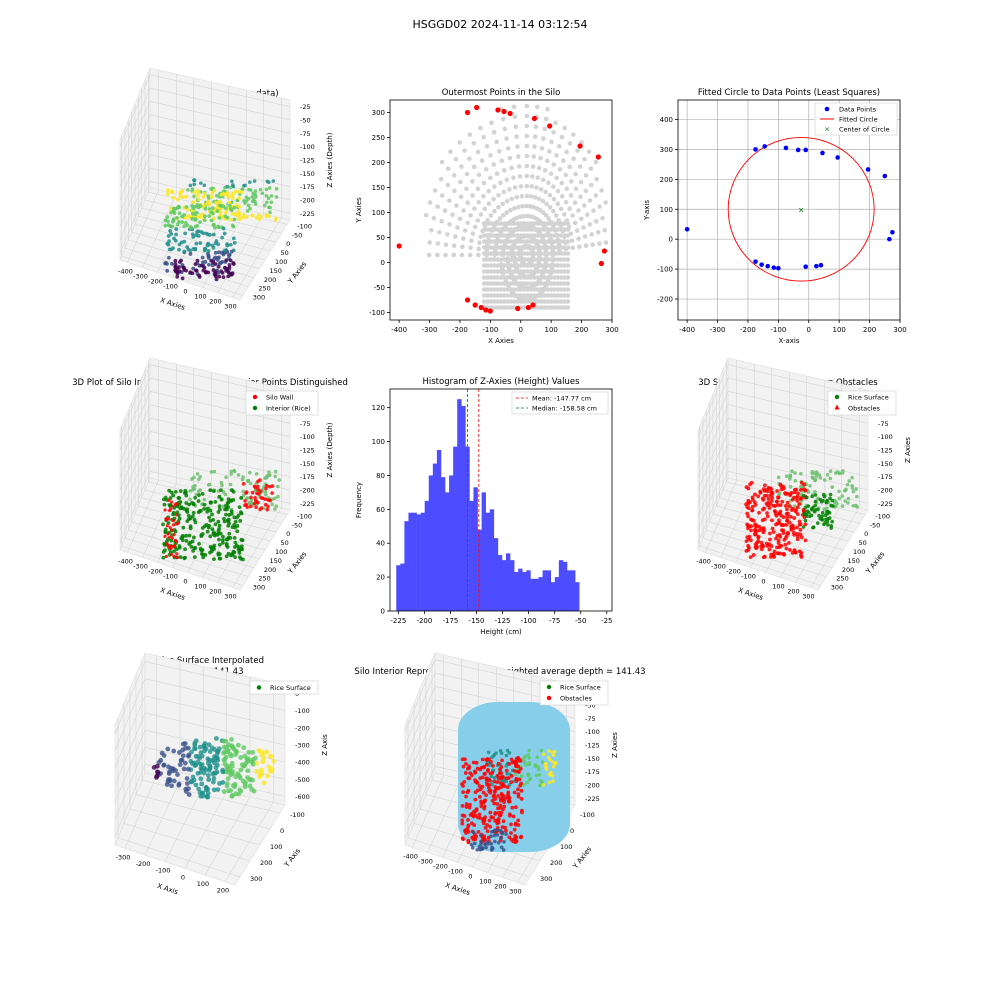  I want to click on subplot-title: Outermost Points in the Silo, so click(501, 93).